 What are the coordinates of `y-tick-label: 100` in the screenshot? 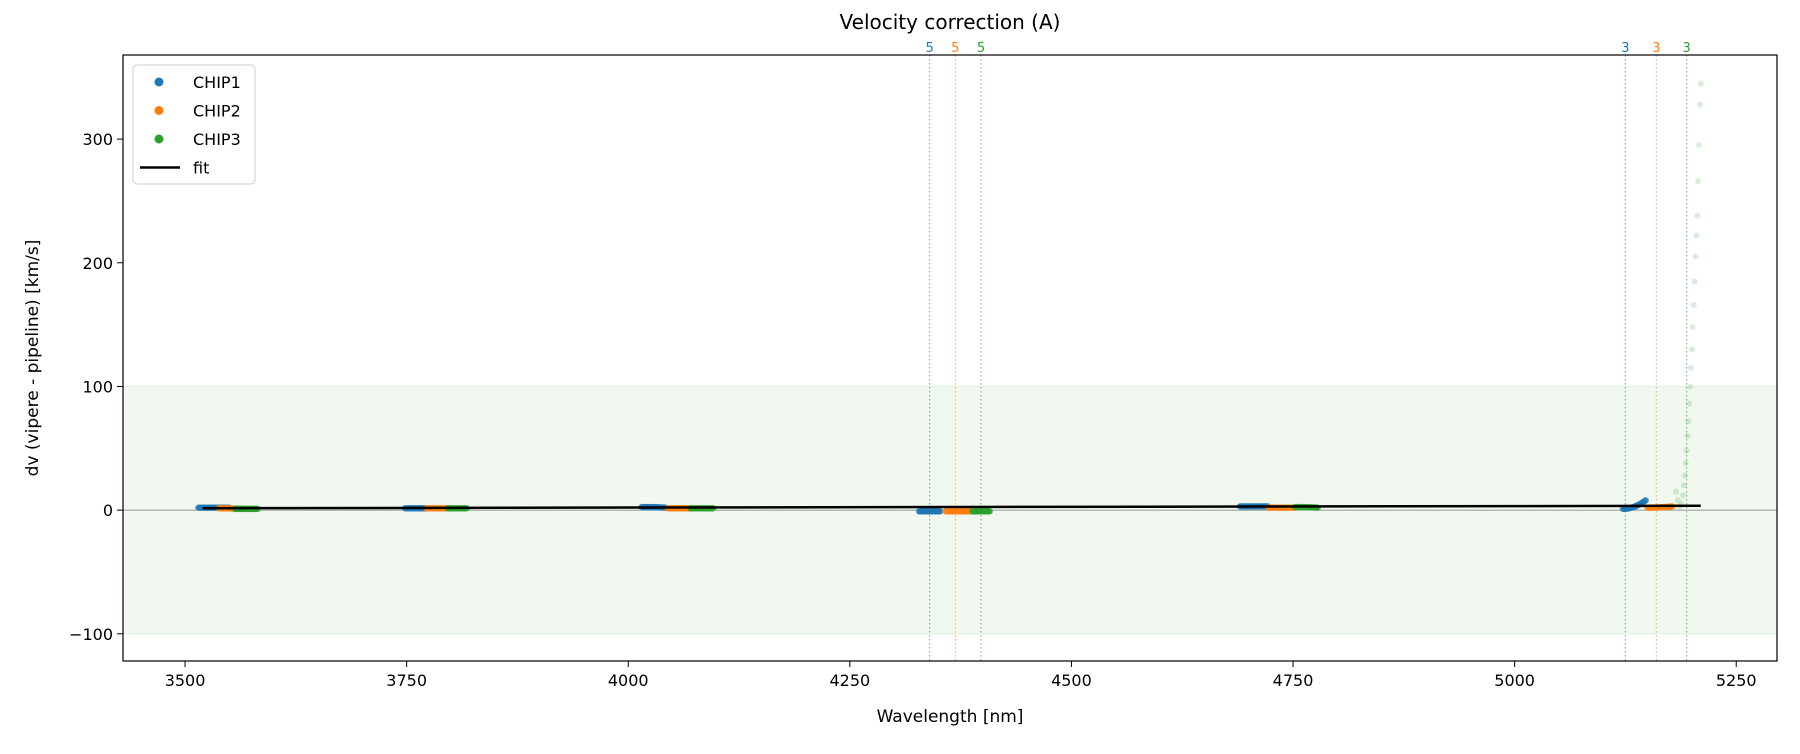 It's located at (97, 386).